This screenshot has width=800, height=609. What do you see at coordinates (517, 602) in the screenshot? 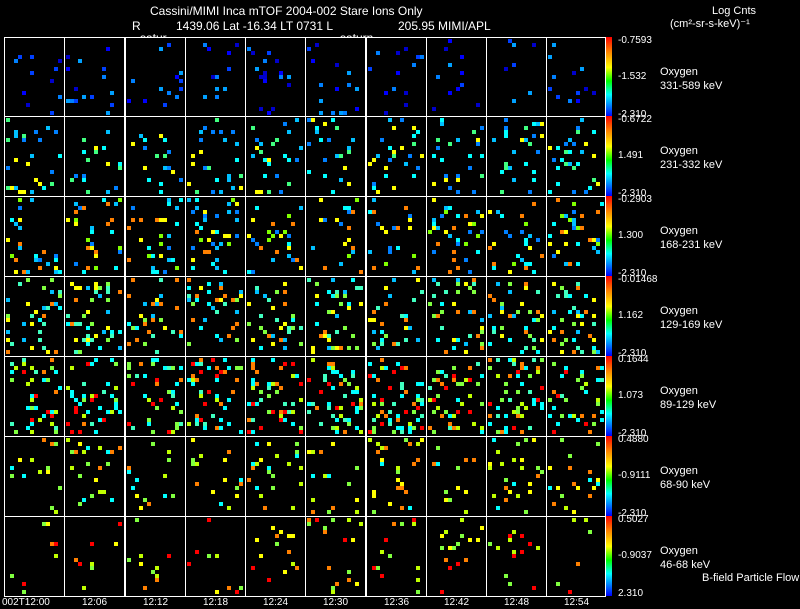
I see `time-tick-label: 12:48` at bounding box center [517, 602].